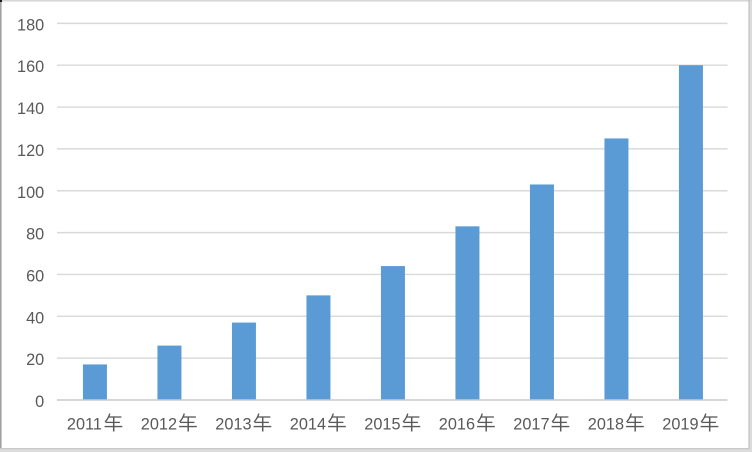  I want to click on svg-text: 160, so click(30, 67).